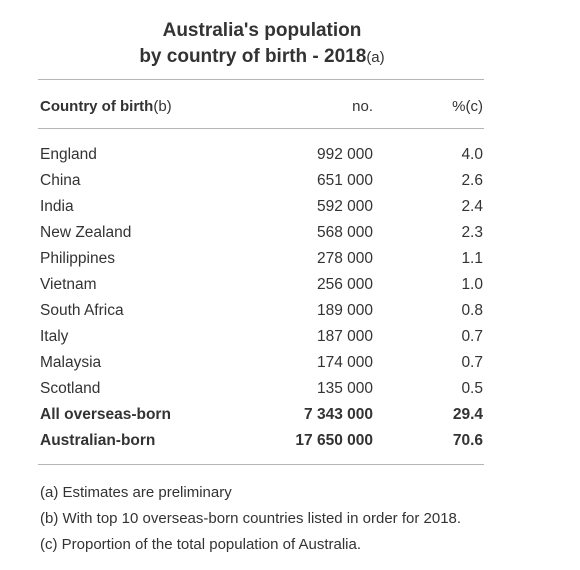  What do you see at coordinates (70, 388) in the screenshot?
I see `cell-country: Scotland` at bounding box center [70, 388].